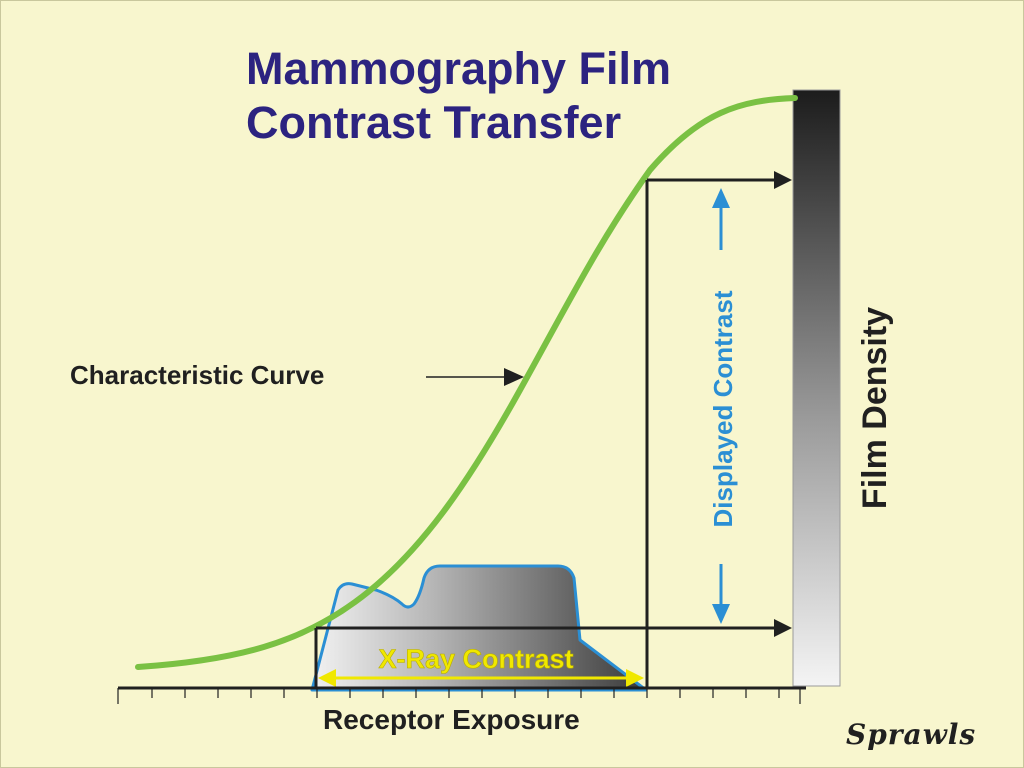  Describe the element at coordinates (723, 408) in the screenshot. I see `displayed-contrast-label: Displayed Contrast` at that location.